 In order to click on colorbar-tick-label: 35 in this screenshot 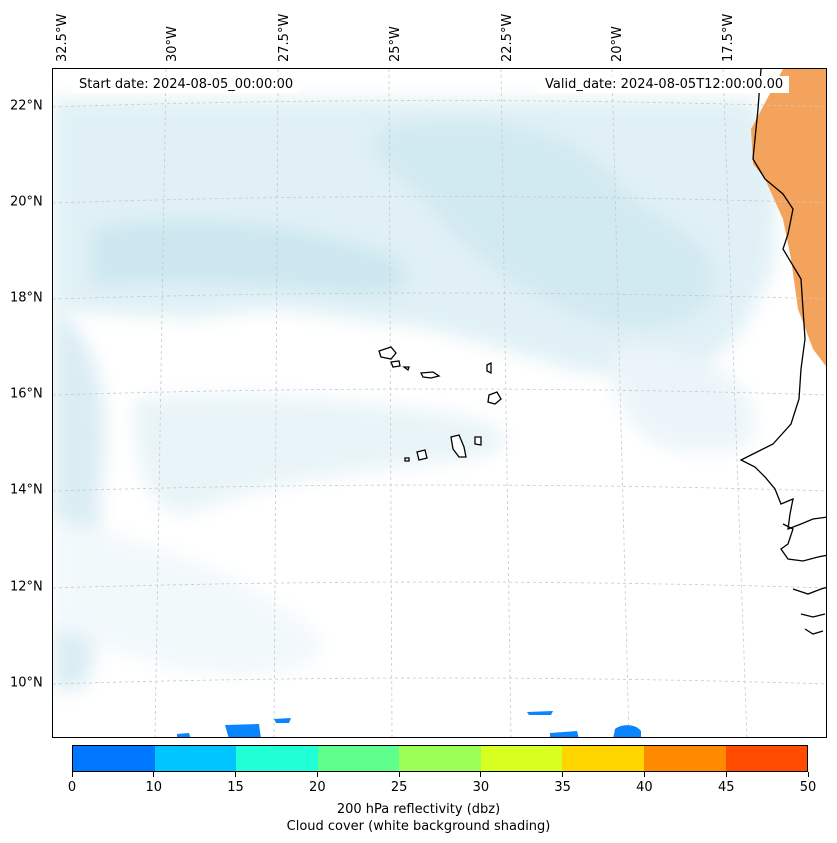, I will do `click(562, 787)`.